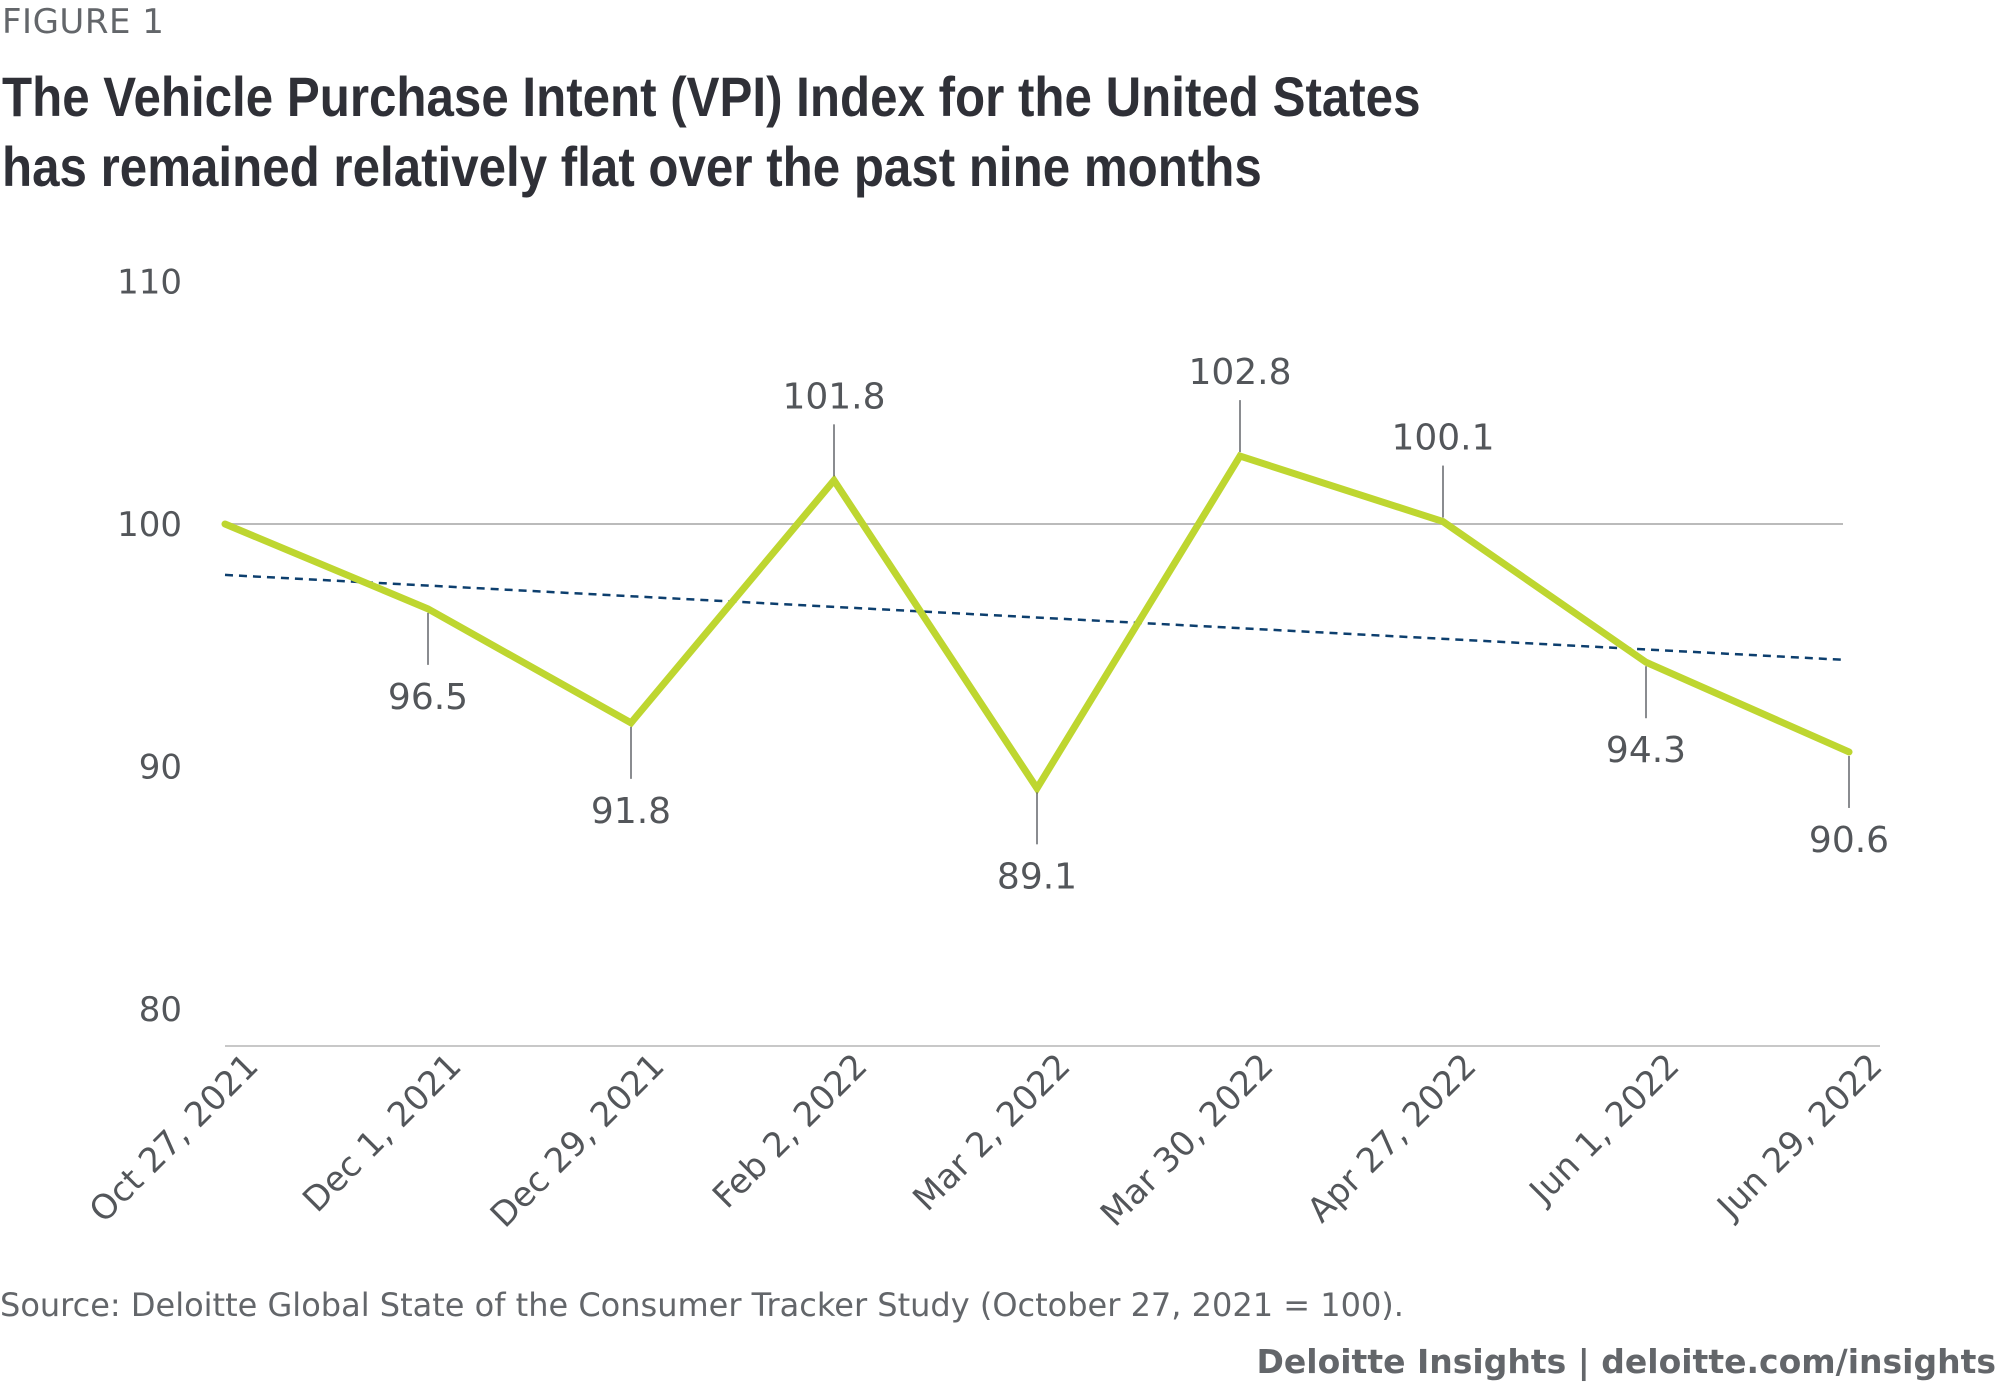 This screenshot has height=1384, width=2000. What do you see at coordinates (1604, 1129) in the screenshot?
I see `x-tick-label: Jun 1, 2022` at bounding box center [1604, 1129].